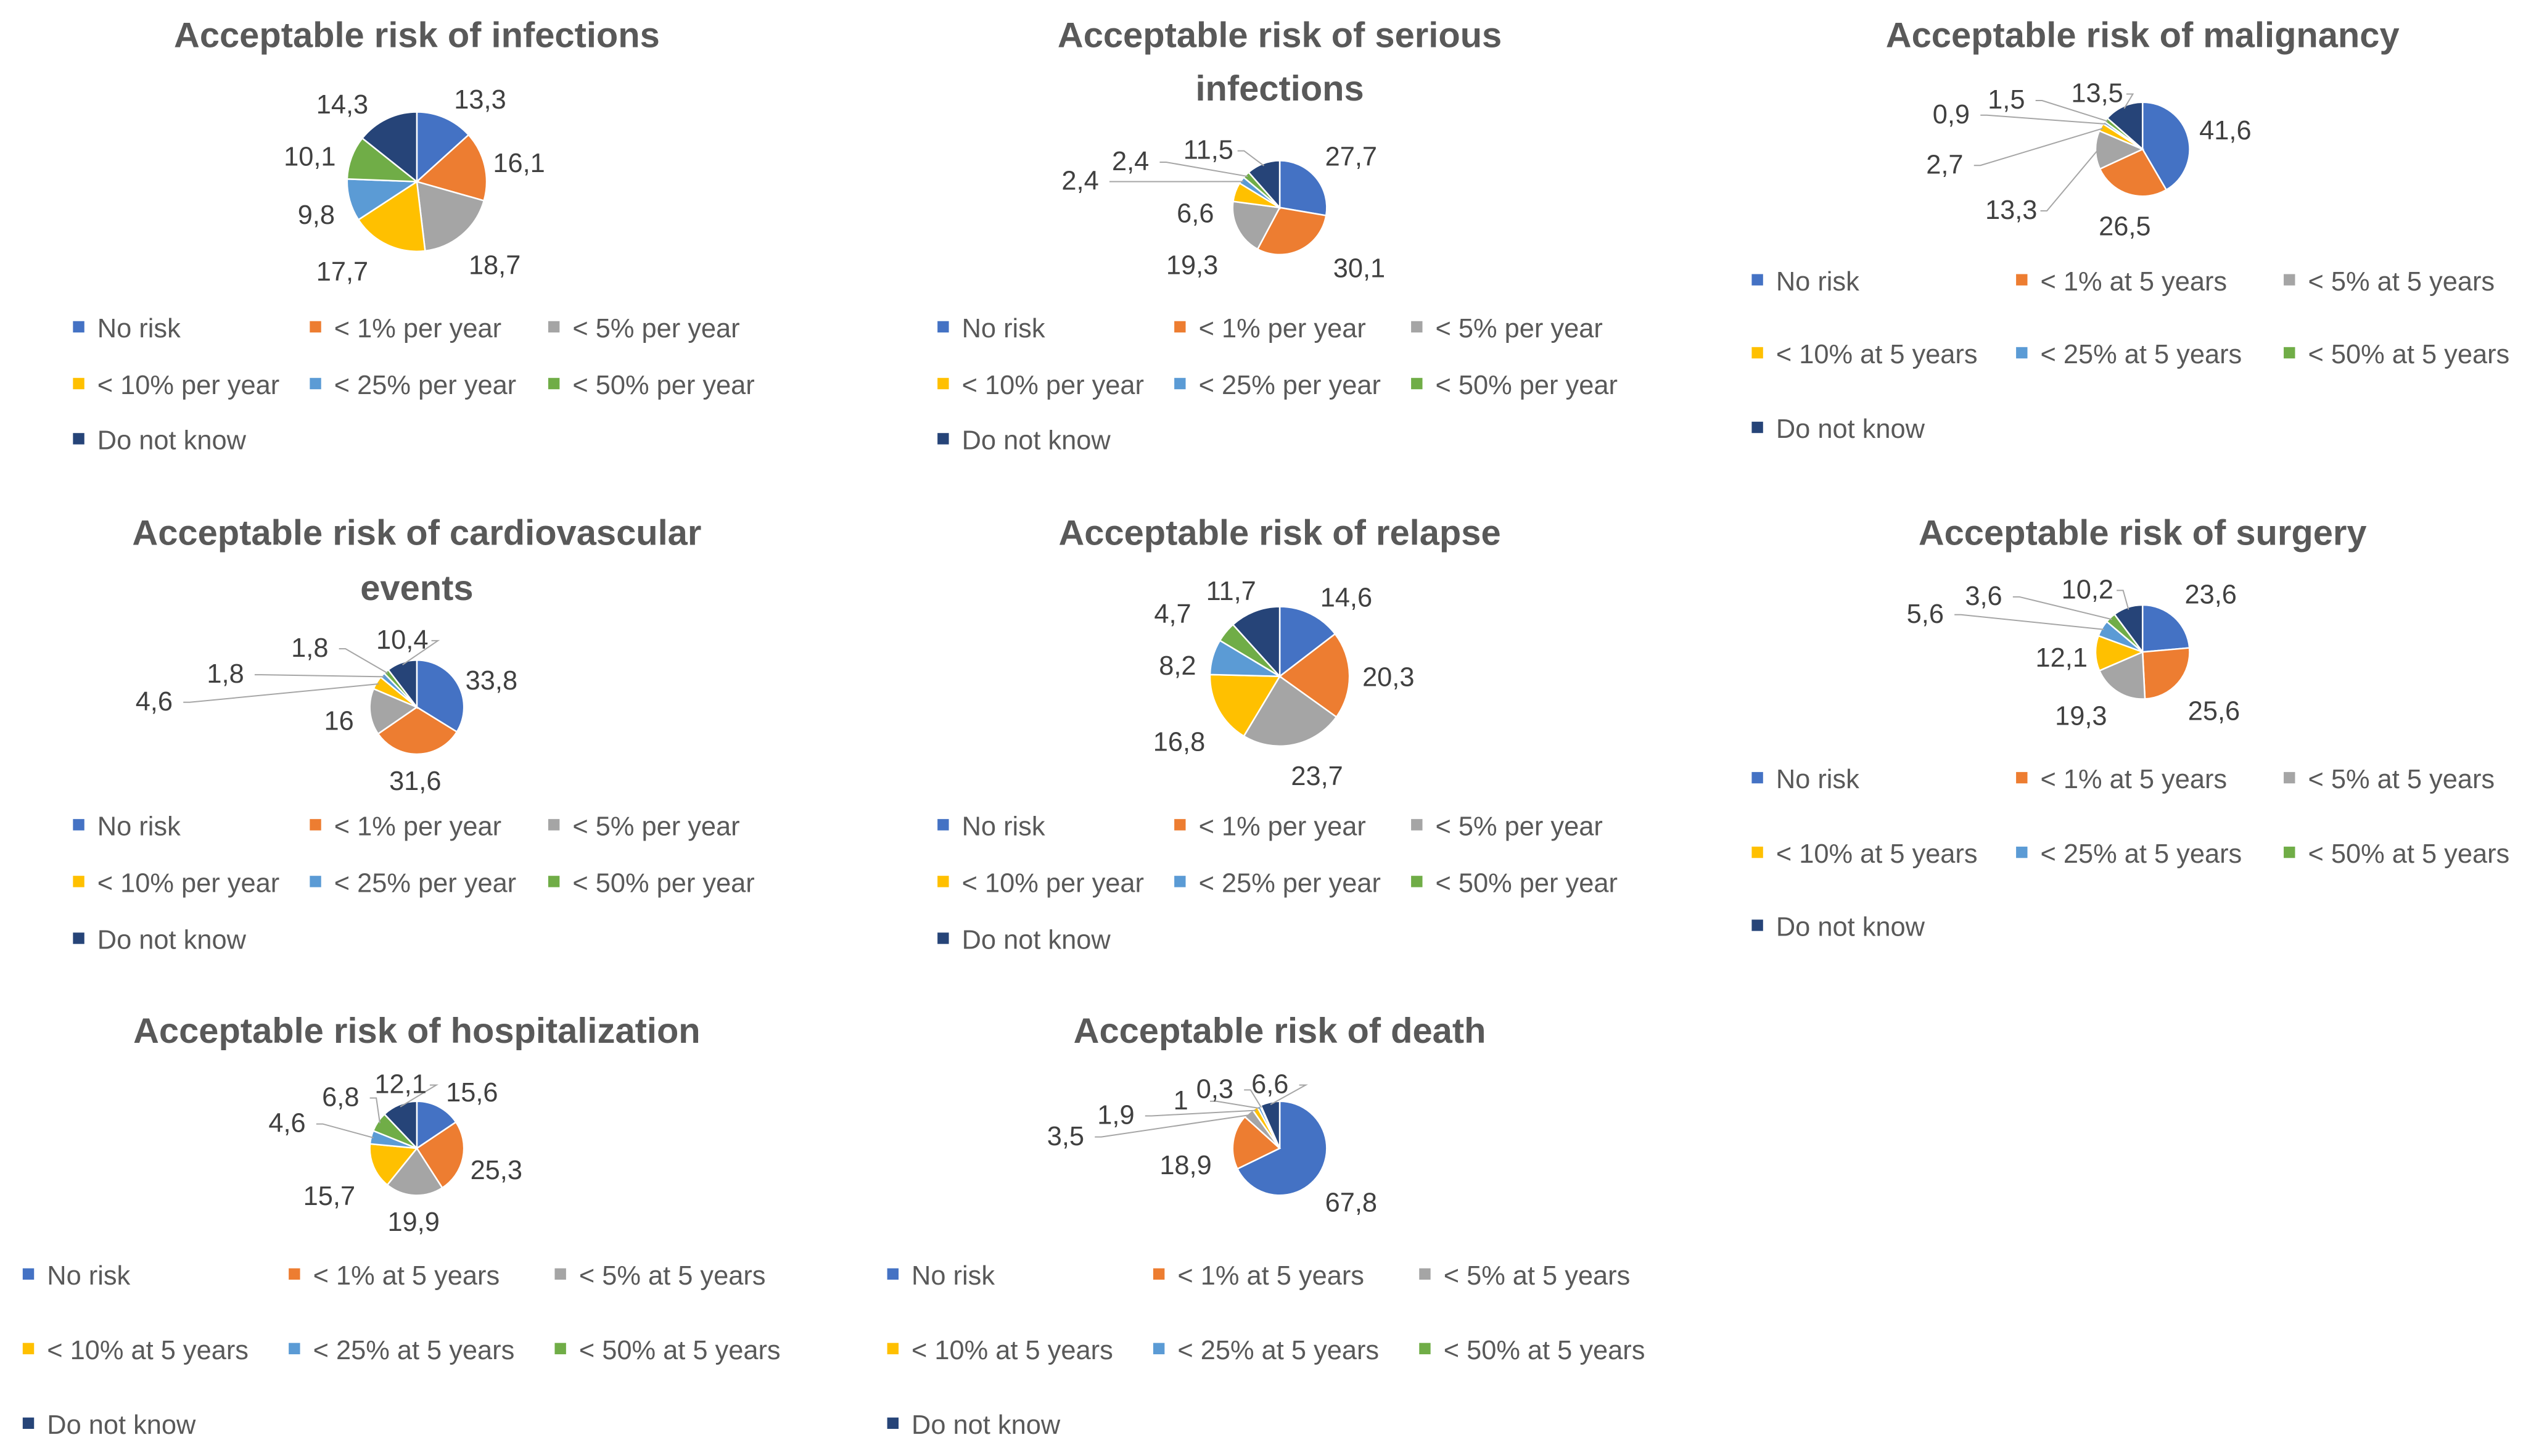 The width and height of the screenshot is (2539, 1456). I want to click on legend-item: < 10% per year, so click(1041, 884).